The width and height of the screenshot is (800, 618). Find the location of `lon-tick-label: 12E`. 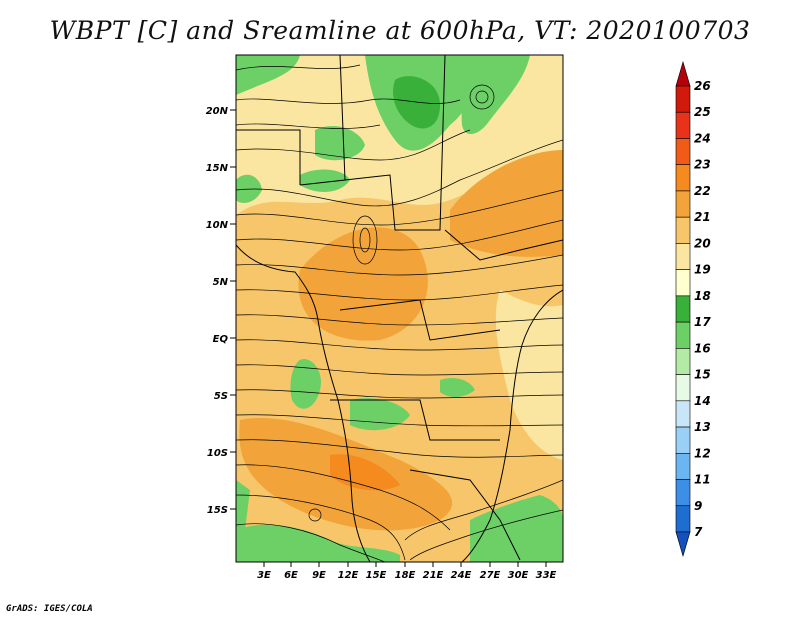

lon-tick-label: 12E is located at coordinates (348, 575).